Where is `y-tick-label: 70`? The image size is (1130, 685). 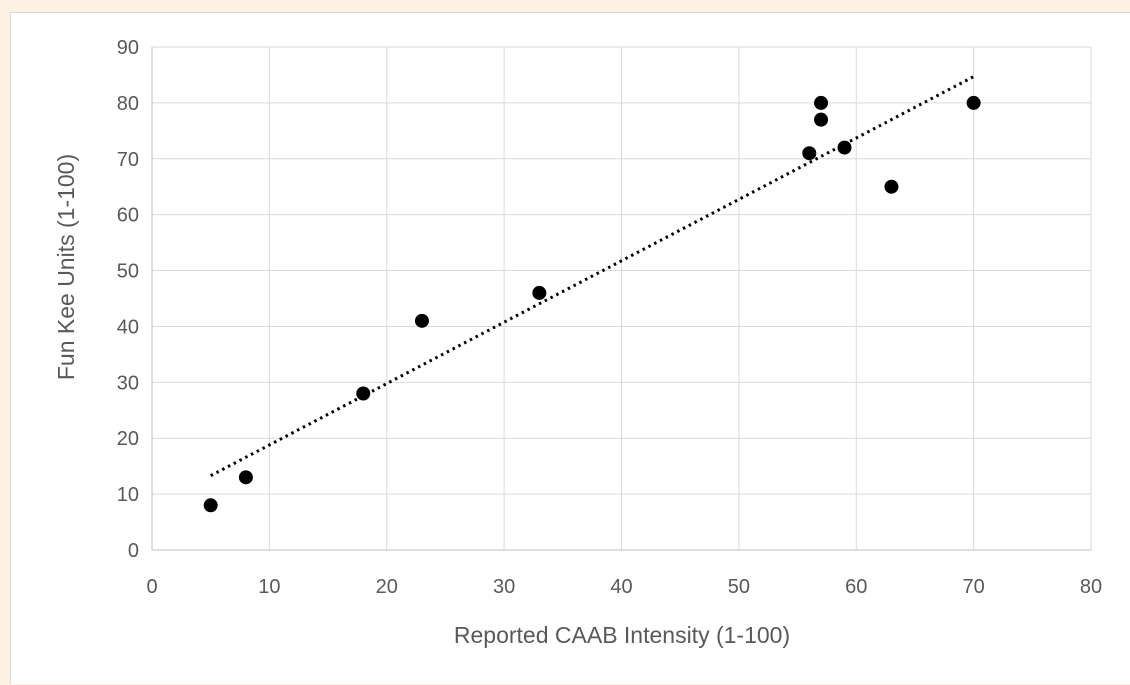 y-tick-label: 70 is located at coordinates (128, 160).